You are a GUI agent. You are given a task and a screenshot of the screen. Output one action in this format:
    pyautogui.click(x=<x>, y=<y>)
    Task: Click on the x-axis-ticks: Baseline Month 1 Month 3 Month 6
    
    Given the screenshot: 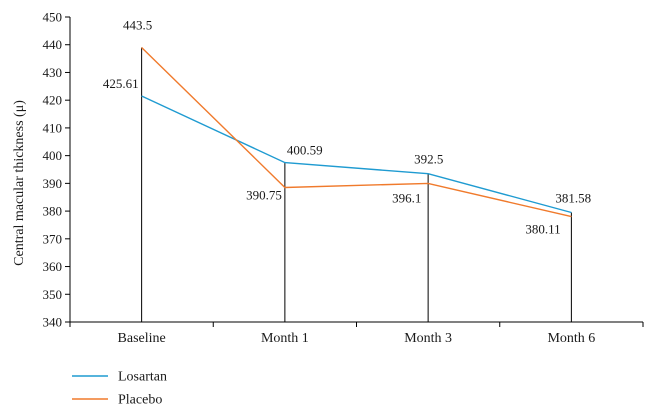 What is the action you would take?
    pyautogui.click(x=356, y=334)
    